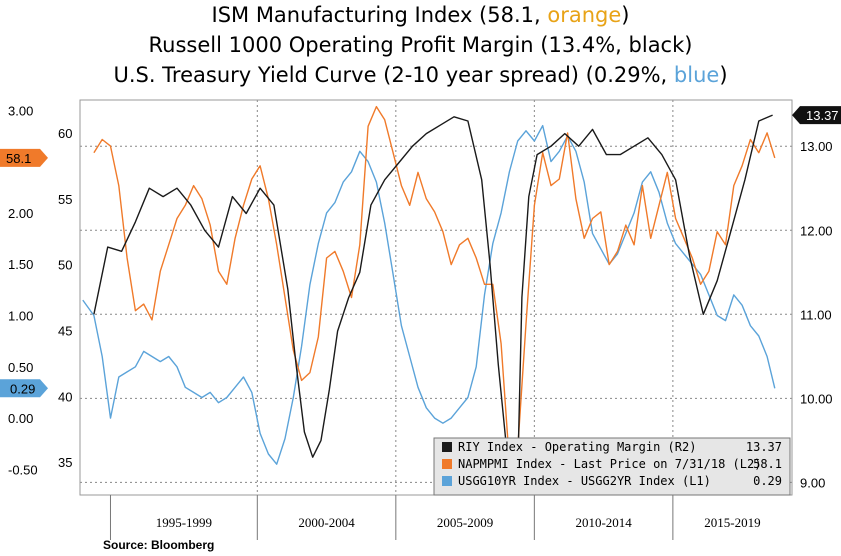  Describe the element at coordinates (822, 115) in the screenshot. I see `right-value-tag-text: 13.37` at that location.